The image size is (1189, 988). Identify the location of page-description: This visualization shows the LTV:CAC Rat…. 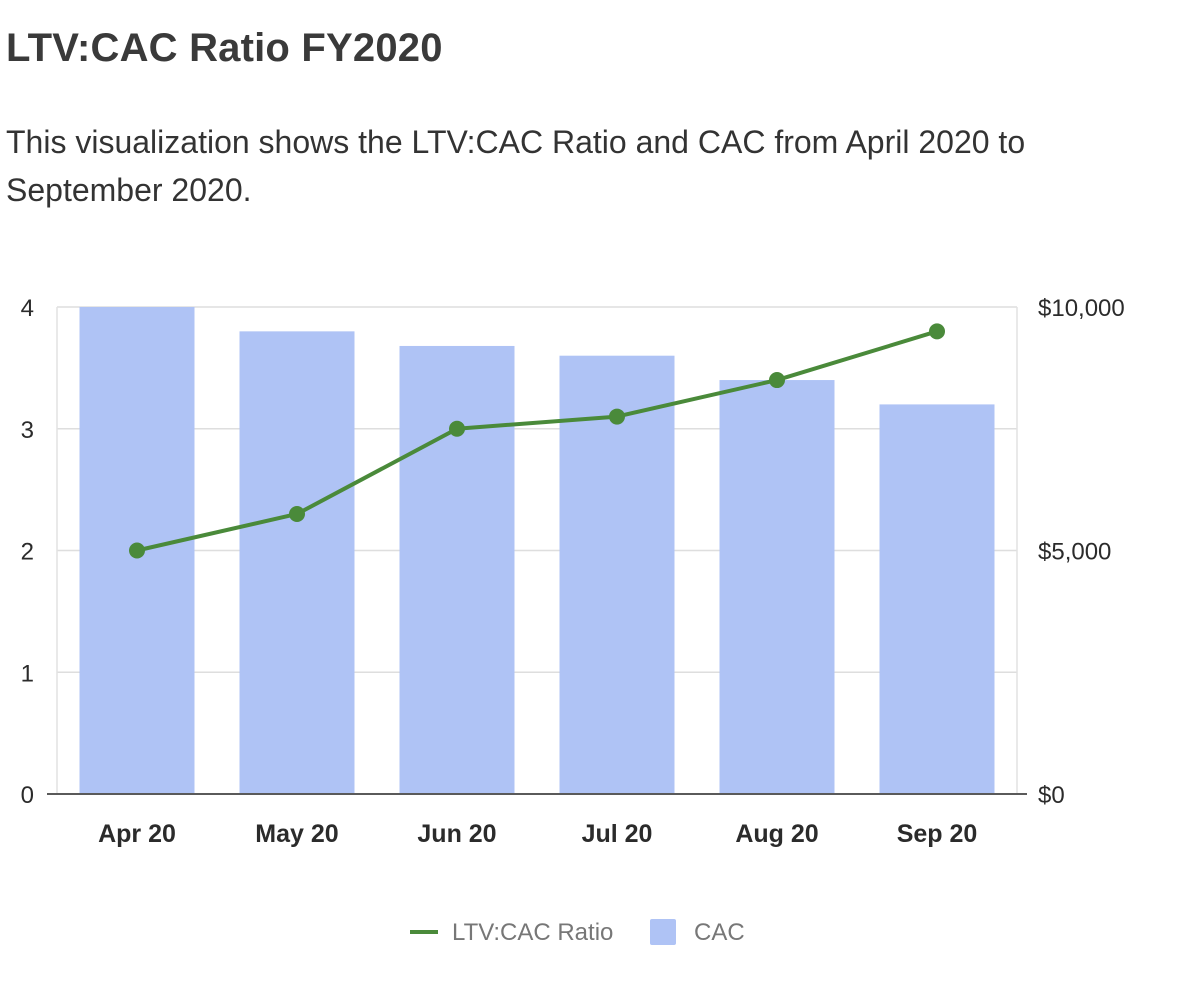
(516, 166).